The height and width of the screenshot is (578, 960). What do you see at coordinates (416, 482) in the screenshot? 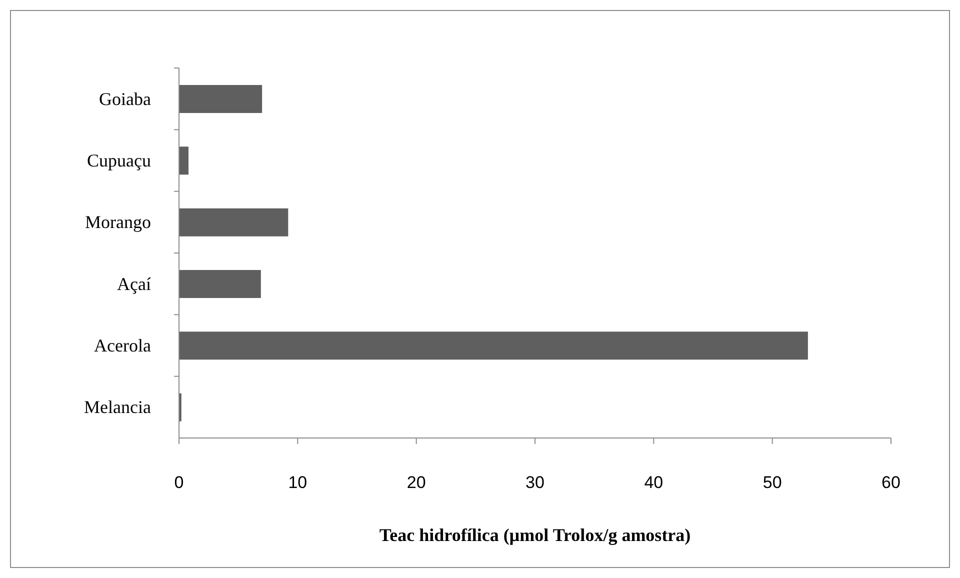
I see `x-tick-label: 20` at bounding box center [416, 482].